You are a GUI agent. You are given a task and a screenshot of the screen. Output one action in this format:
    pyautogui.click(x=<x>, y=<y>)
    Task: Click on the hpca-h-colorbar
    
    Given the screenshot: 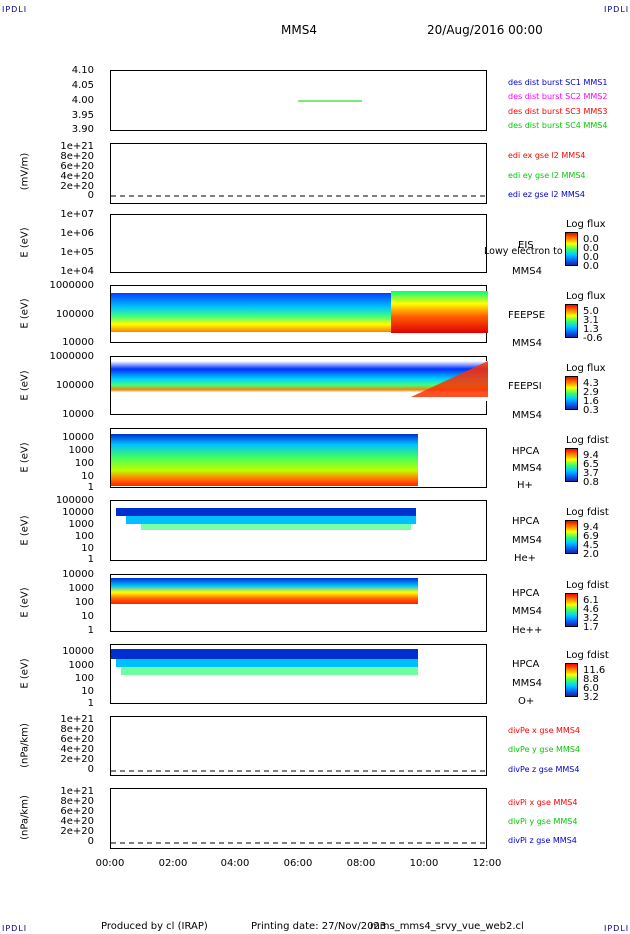 What is the action you would take?
    pyautogui.click(x=571, y=465)
    